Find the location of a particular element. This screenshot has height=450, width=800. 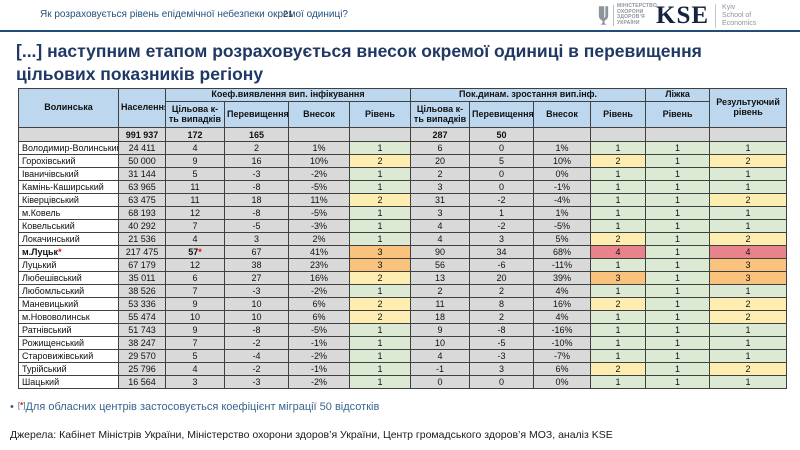

kse-logo-word: KSE is located at coordinates (683, 15).